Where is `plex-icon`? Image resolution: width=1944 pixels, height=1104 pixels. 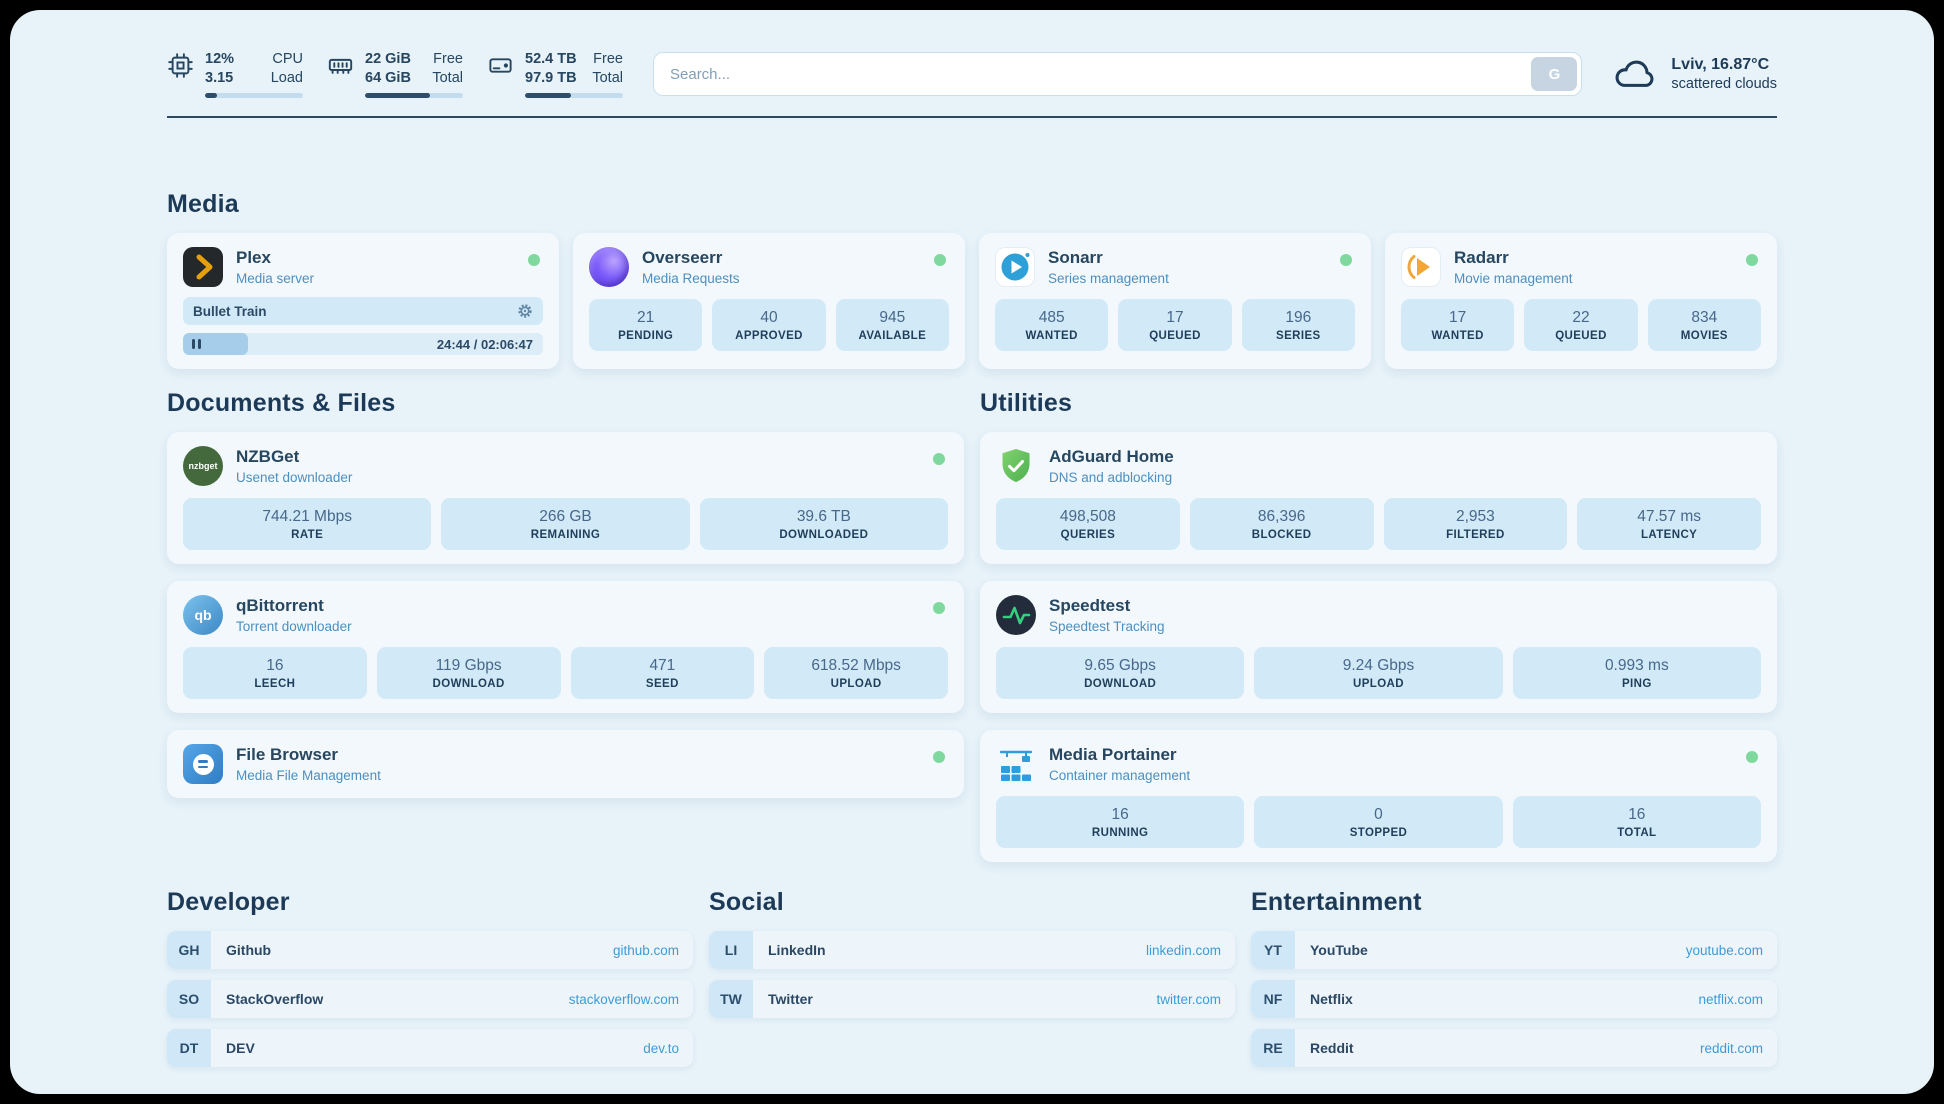 plex-icon is located at coordinates (203, 267).